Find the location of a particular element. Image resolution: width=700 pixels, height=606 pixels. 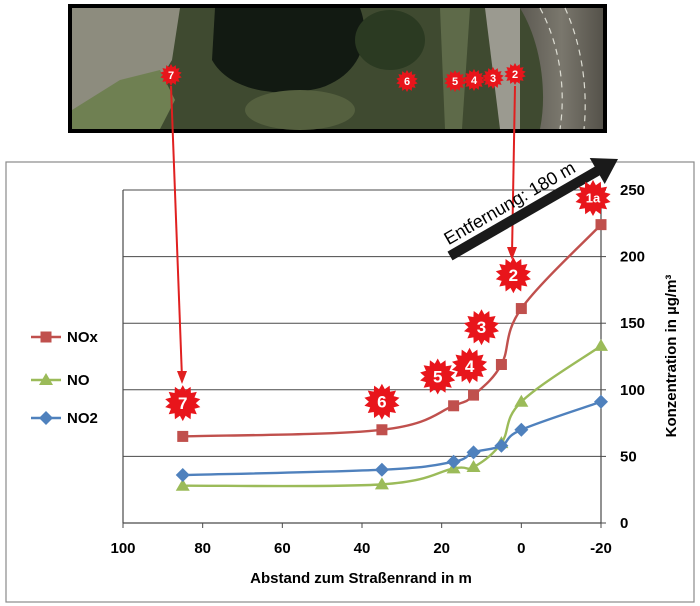

legend-item-no: NO is located at coordinates (60, 380).